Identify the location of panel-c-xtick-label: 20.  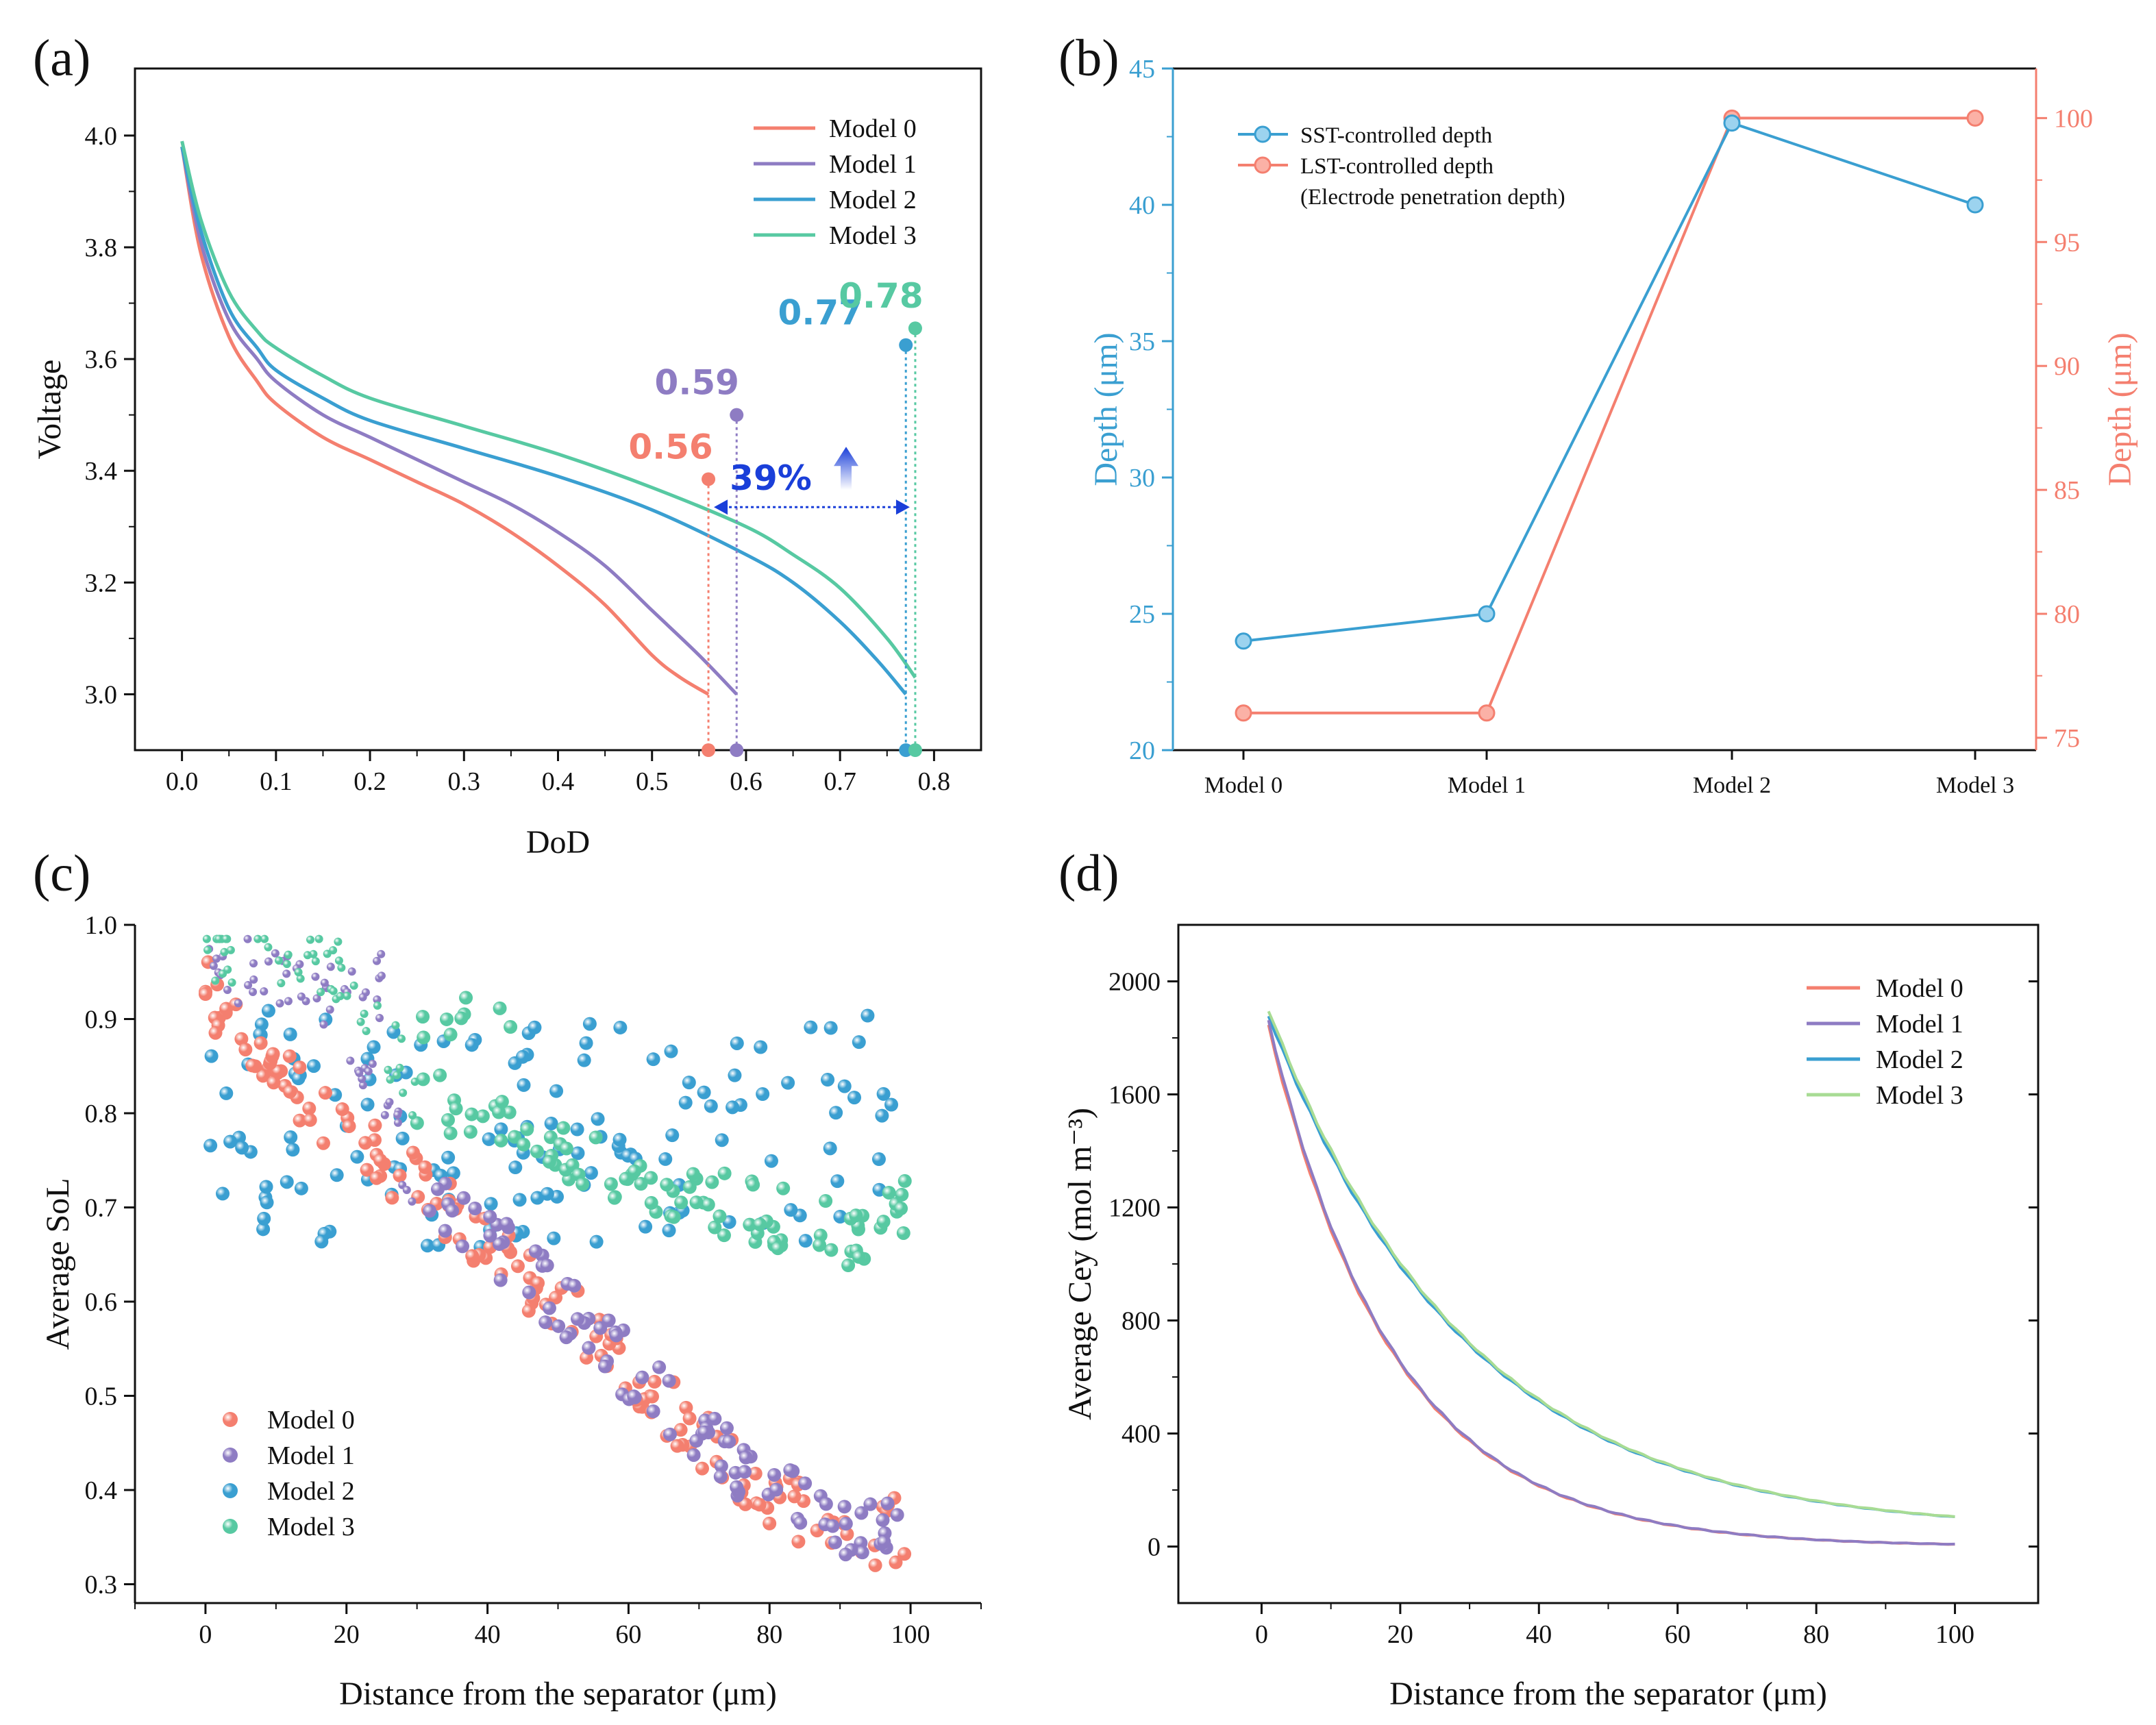
(347, 1635).